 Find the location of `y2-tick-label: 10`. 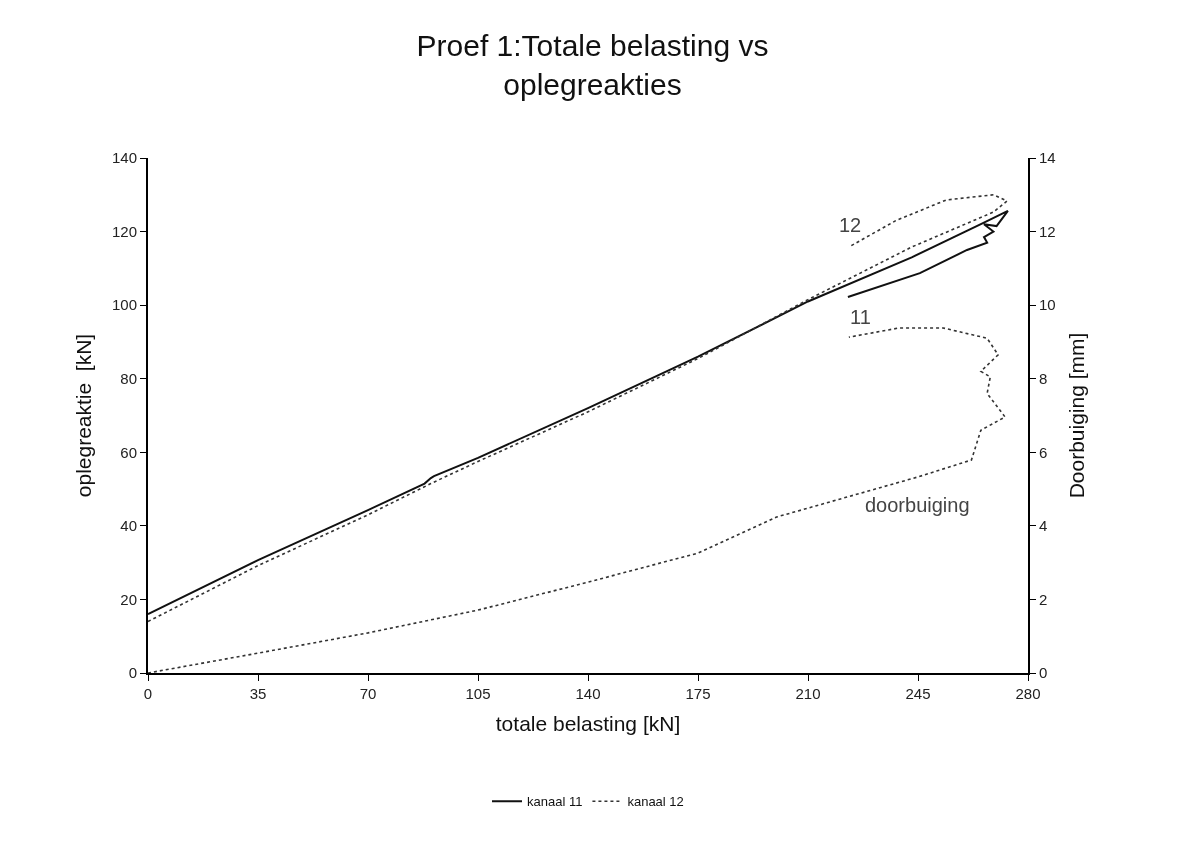

y2-tick-label: 10 is located at coordinates (1047, 305).